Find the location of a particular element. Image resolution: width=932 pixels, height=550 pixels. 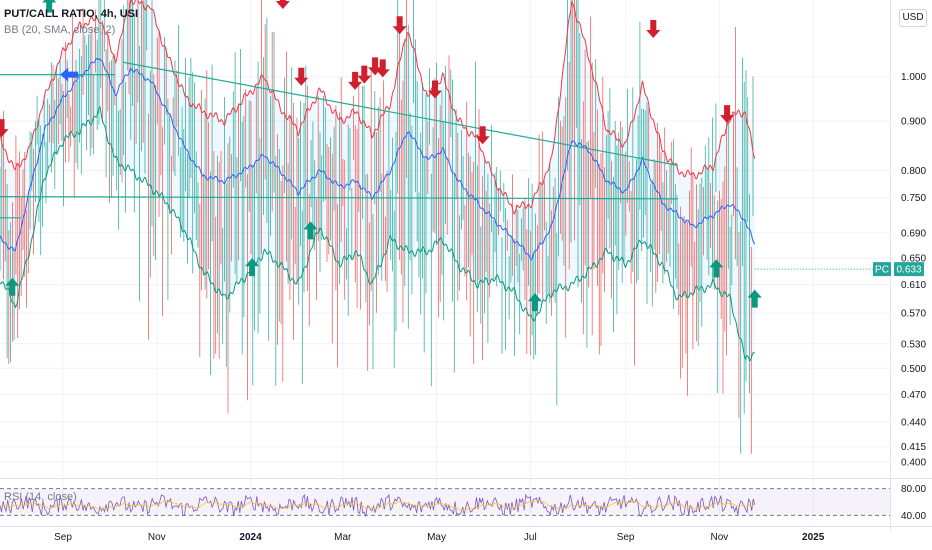

symbol-tag is located at coordinates (882, 269).